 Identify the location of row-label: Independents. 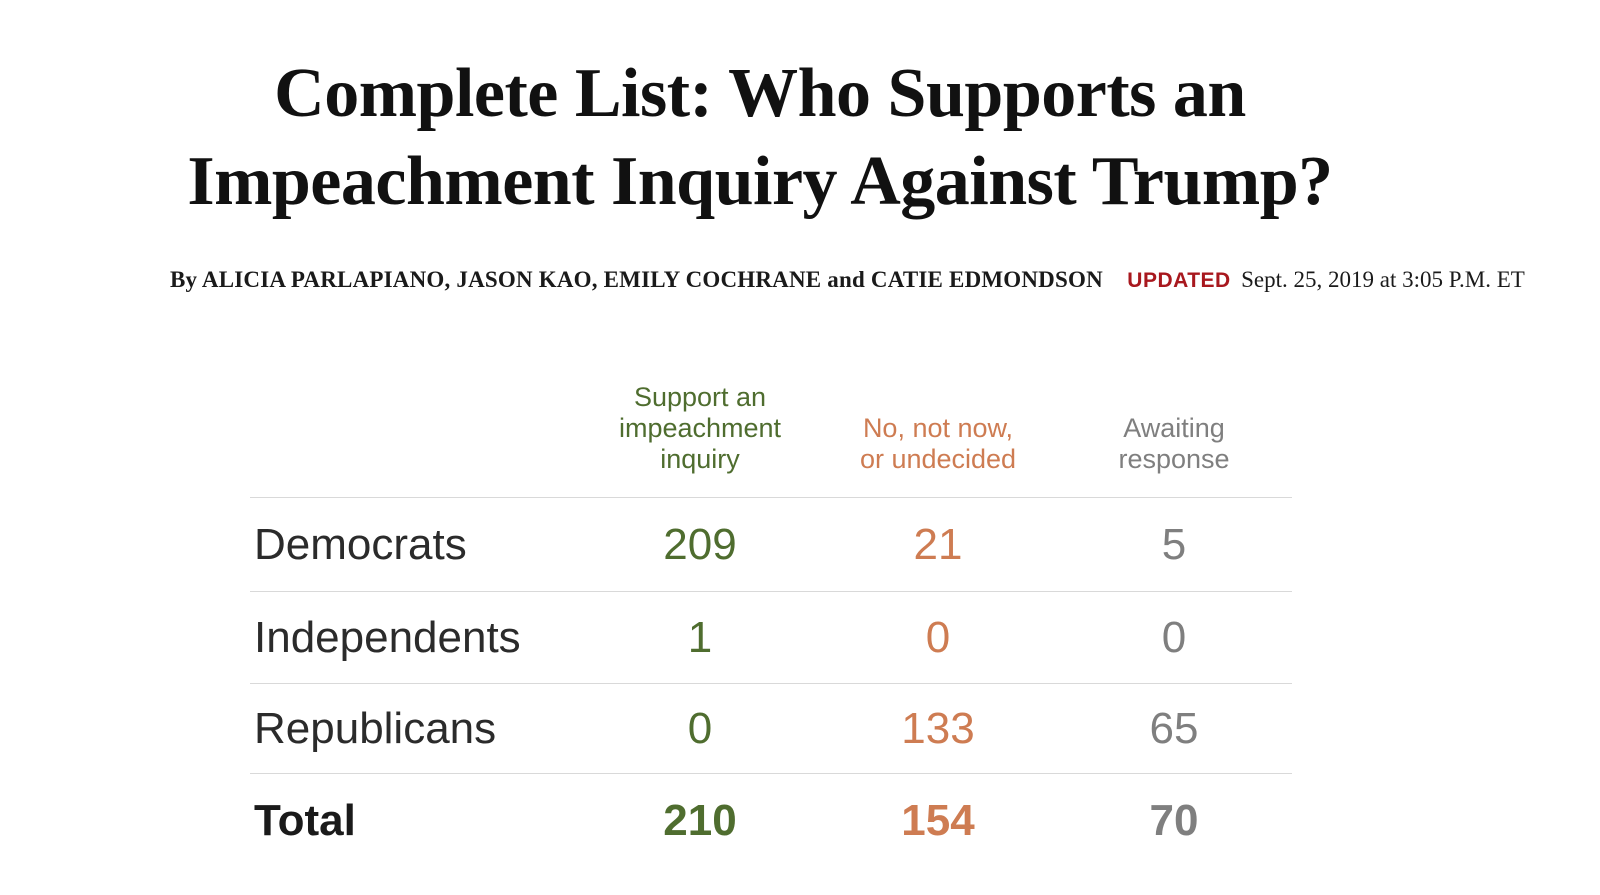
(387, 637).